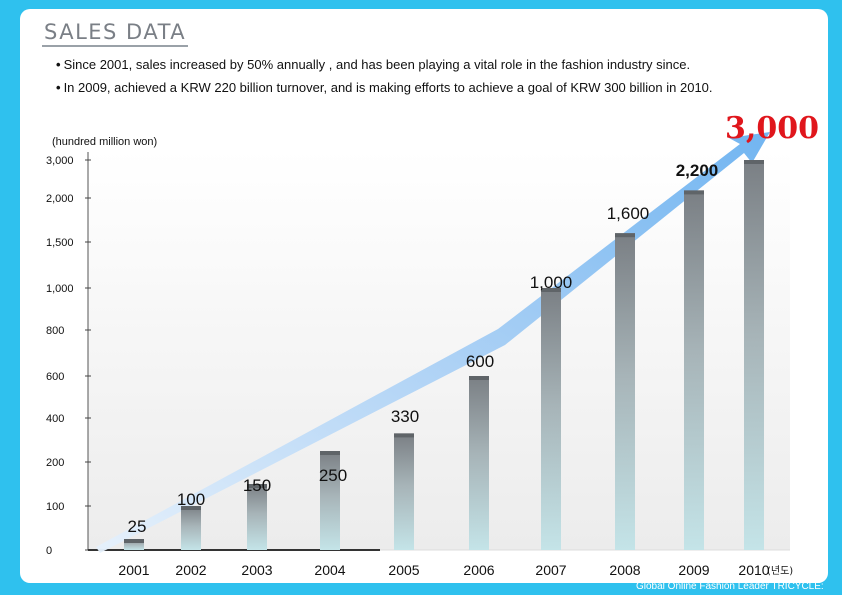  Describe the element at coordinates (55, 507) in the screenshot. I see `y-tick-label: 100` at that location.